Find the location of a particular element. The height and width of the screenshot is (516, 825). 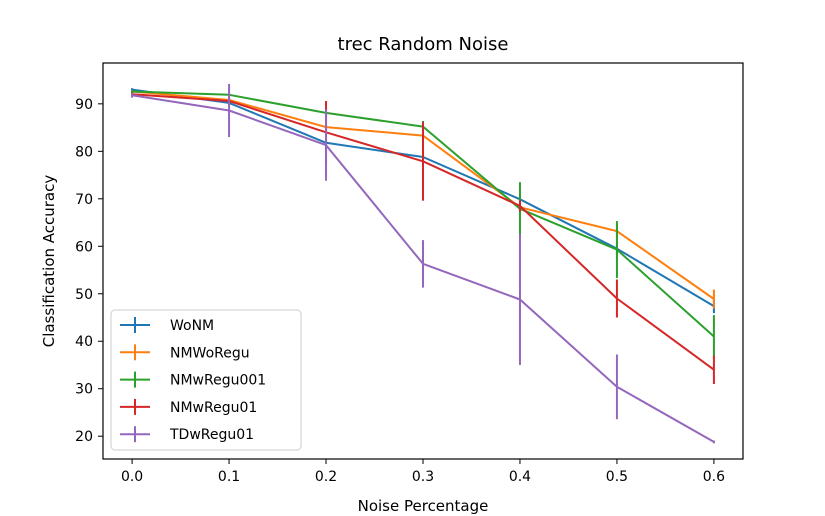

y-tick-label: 70 is located at coordinates (84, 200).